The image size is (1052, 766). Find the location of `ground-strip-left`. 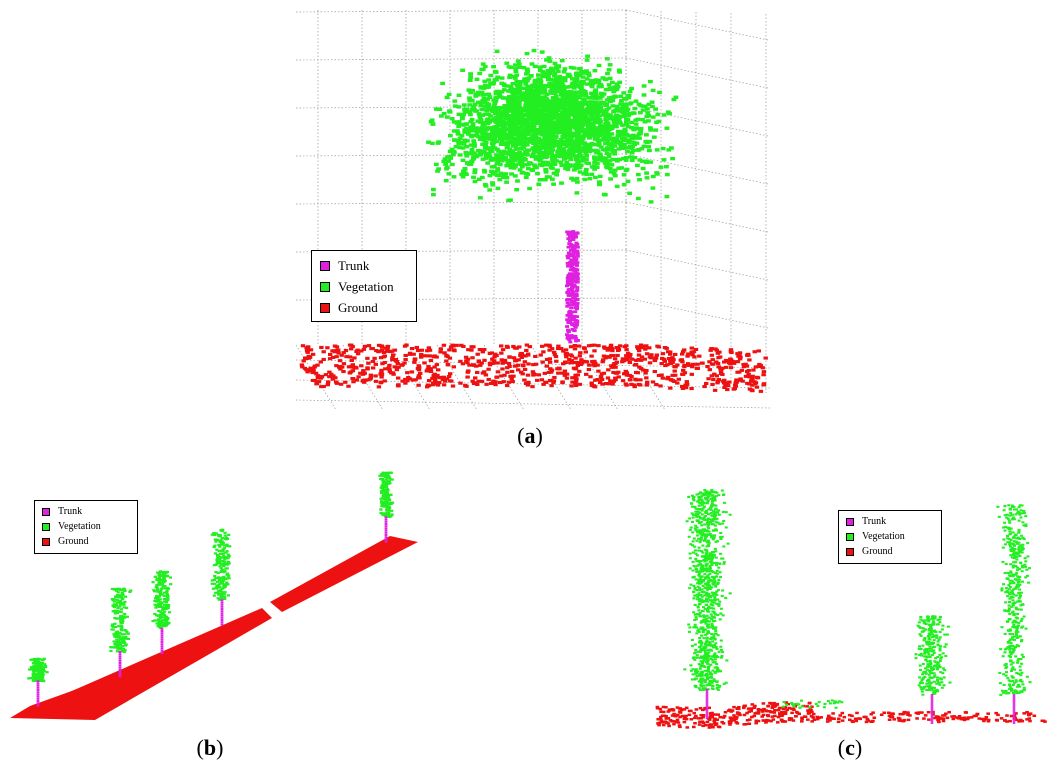

ground-strip-left is located at coordinates (70, 694).